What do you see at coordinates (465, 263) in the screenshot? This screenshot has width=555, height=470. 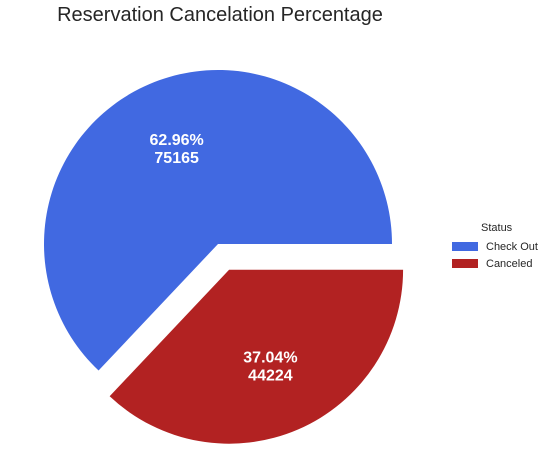 I see `legend-swatch-canceled` at bounding box center [465, 263].